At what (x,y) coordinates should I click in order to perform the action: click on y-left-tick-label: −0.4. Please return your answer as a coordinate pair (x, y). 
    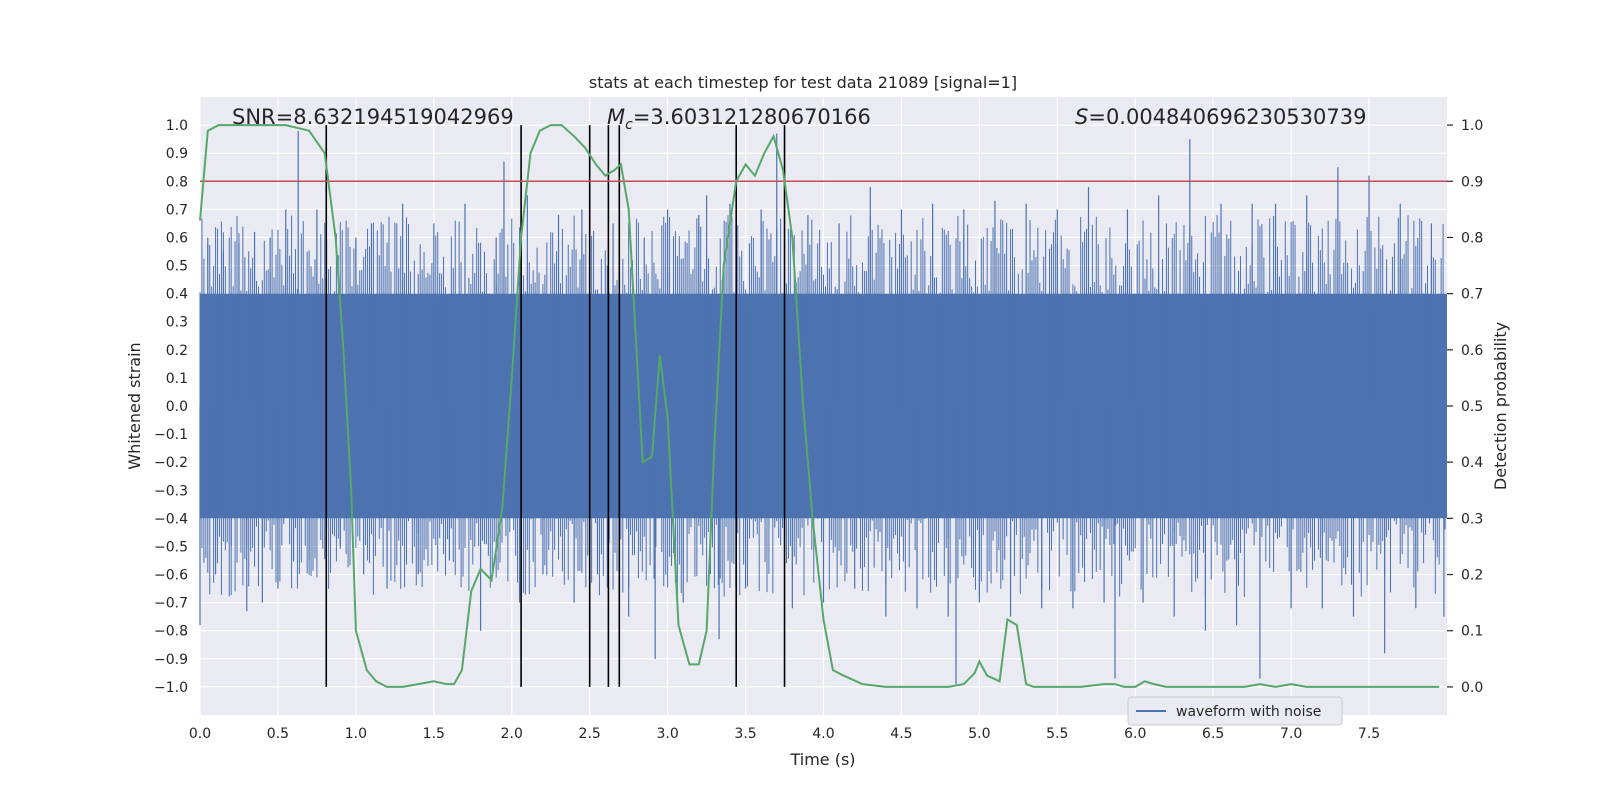
    Looking at the image, I should click on (171, 519).